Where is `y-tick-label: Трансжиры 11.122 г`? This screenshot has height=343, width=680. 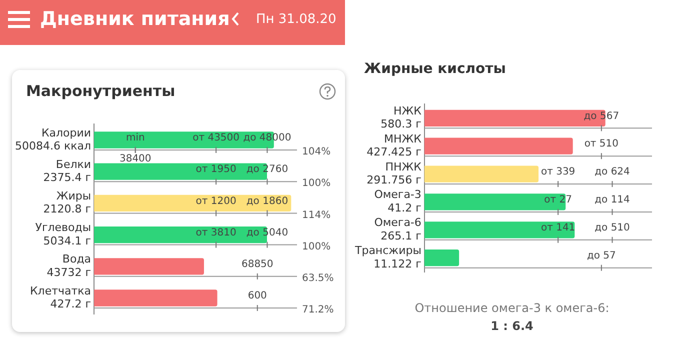 y-tick-label: Трансжиры 11.122 г is located at coordinates (388, 257).